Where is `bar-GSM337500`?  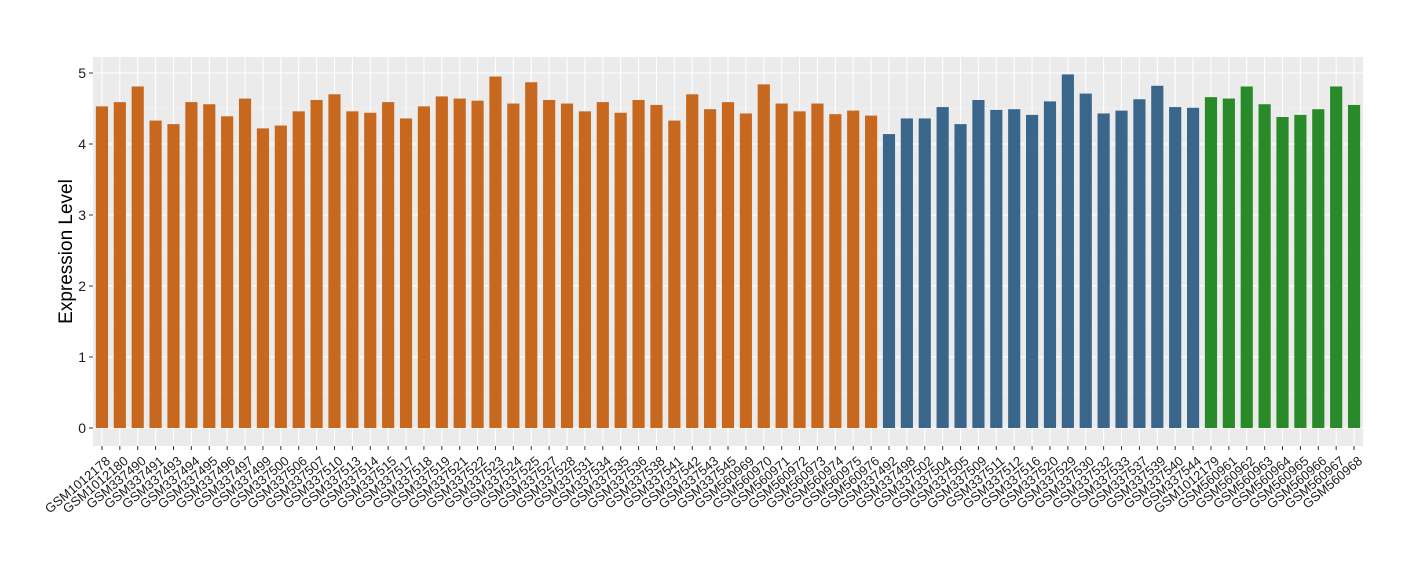 bar-GSM337500 is located at coordinates (280, 276).